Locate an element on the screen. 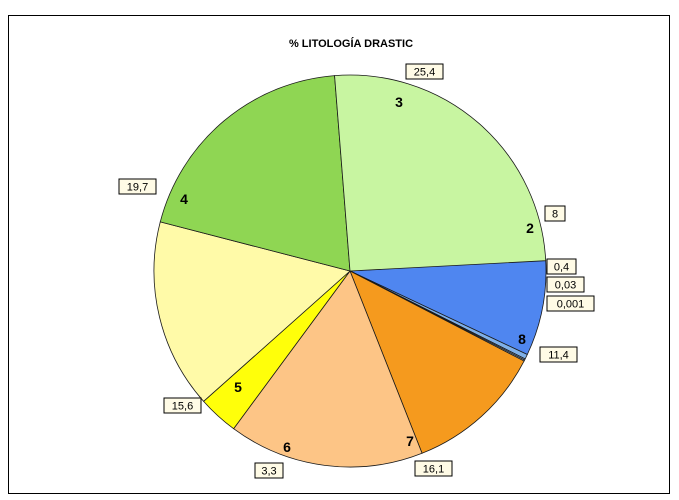 This screenshot has width=679, height=500. slice-category-label: 4 is located at coordinates (184, 199).